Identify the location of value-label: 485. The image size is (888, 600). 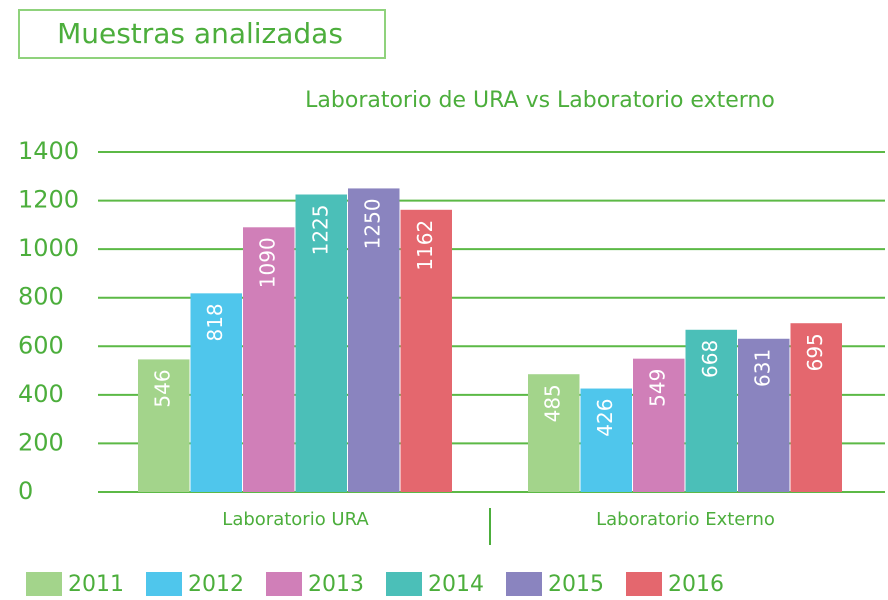
(553, 403).